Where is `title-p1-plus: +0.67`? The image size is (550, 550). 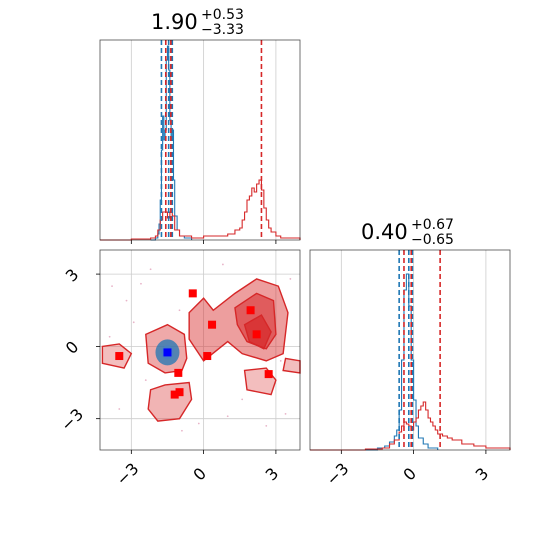 title-p1-plus: +0.67 is located at coordinates (432, 225).